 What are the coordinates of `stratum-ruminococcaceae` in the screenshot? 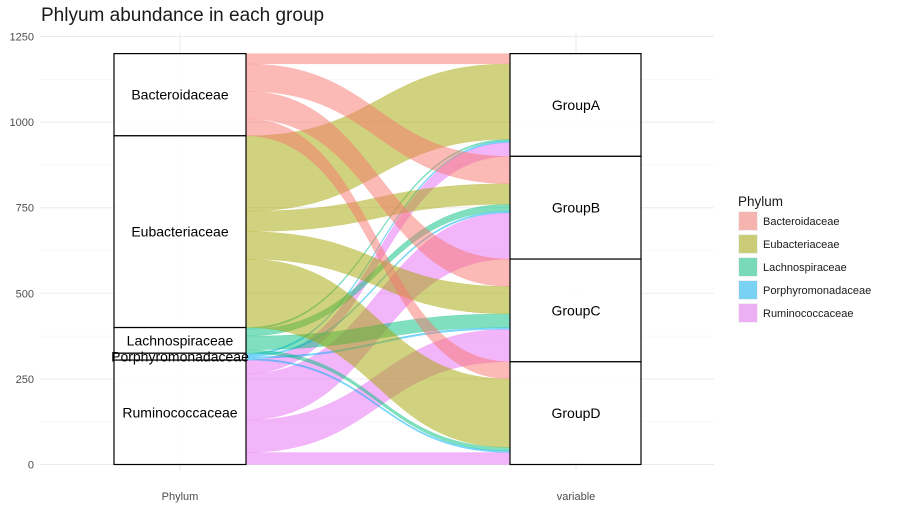 It's located at (180, 412).